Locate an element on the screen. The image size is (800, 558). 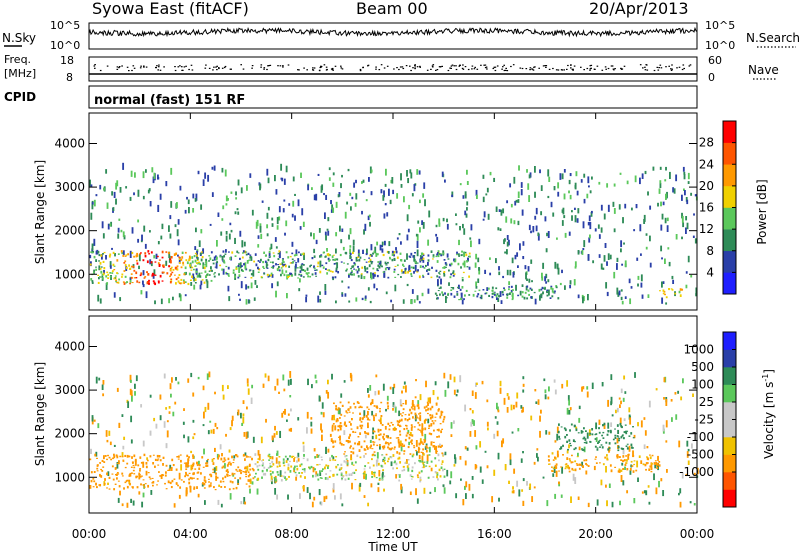
power-colorbar-swatch is located at coordinates (729, 261).